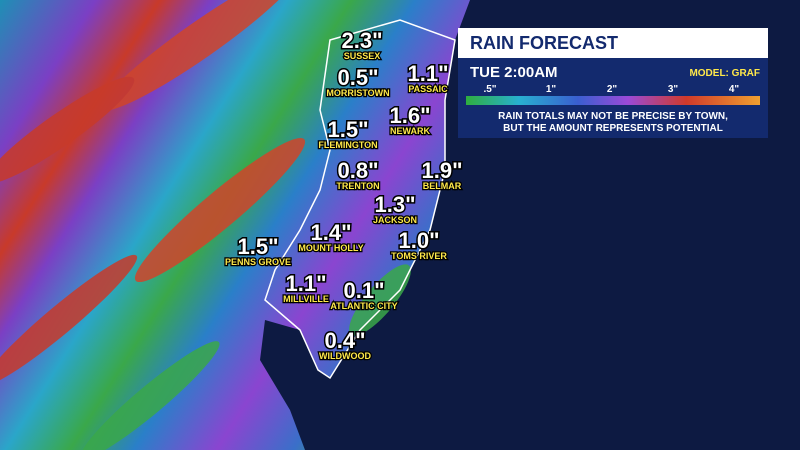 This screenshot has height=450, width=800. What do you see at coordinates (724, 73) in the screenshot?
I see `model: MODEL: GRAF` at bounding box center [724, 73].